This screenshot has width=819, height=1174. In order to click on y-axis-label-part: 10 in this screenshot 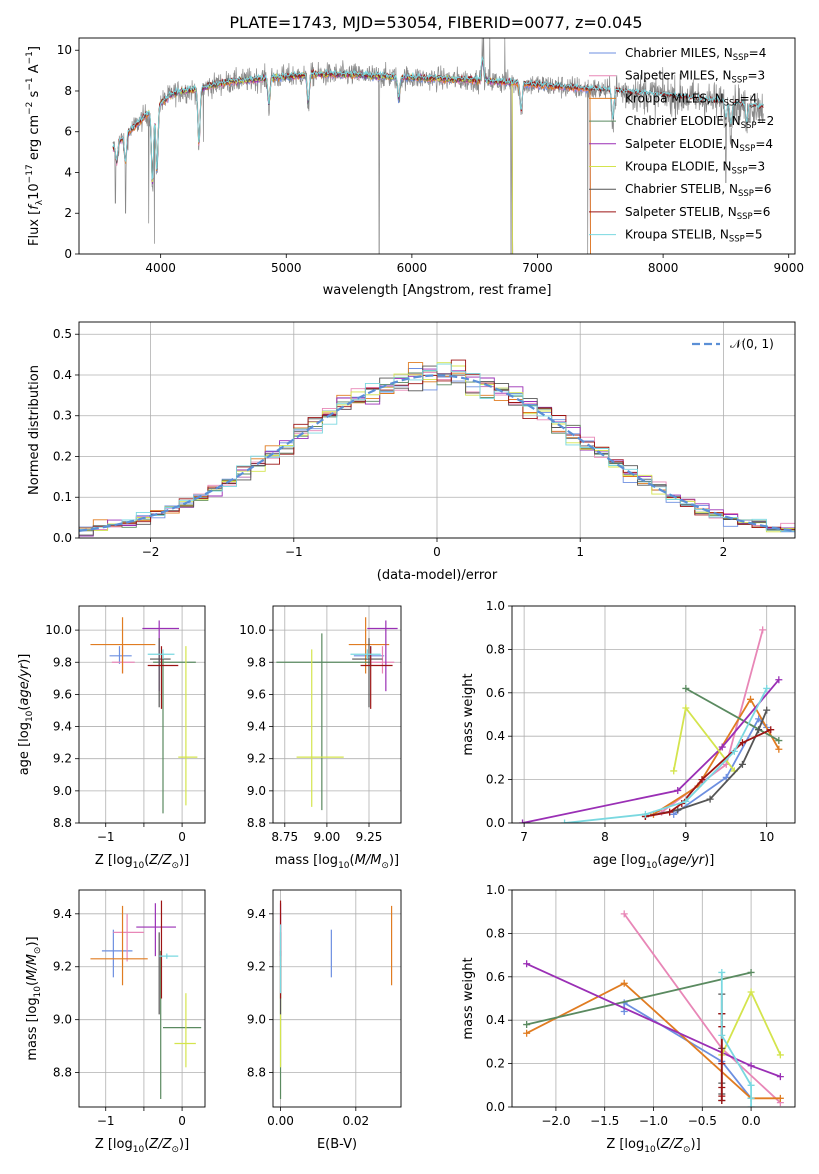, I will do `click(34, 191)`.